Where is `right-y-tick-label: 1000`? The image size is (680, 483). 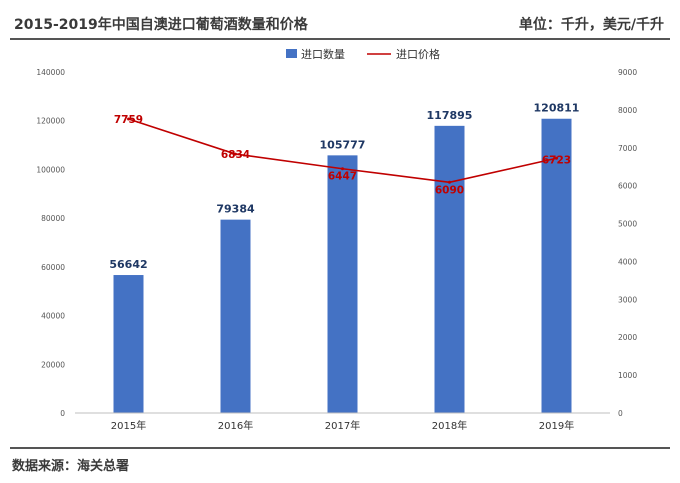
right-y-tick-label: 1000 is located at coordinates (627, 375).